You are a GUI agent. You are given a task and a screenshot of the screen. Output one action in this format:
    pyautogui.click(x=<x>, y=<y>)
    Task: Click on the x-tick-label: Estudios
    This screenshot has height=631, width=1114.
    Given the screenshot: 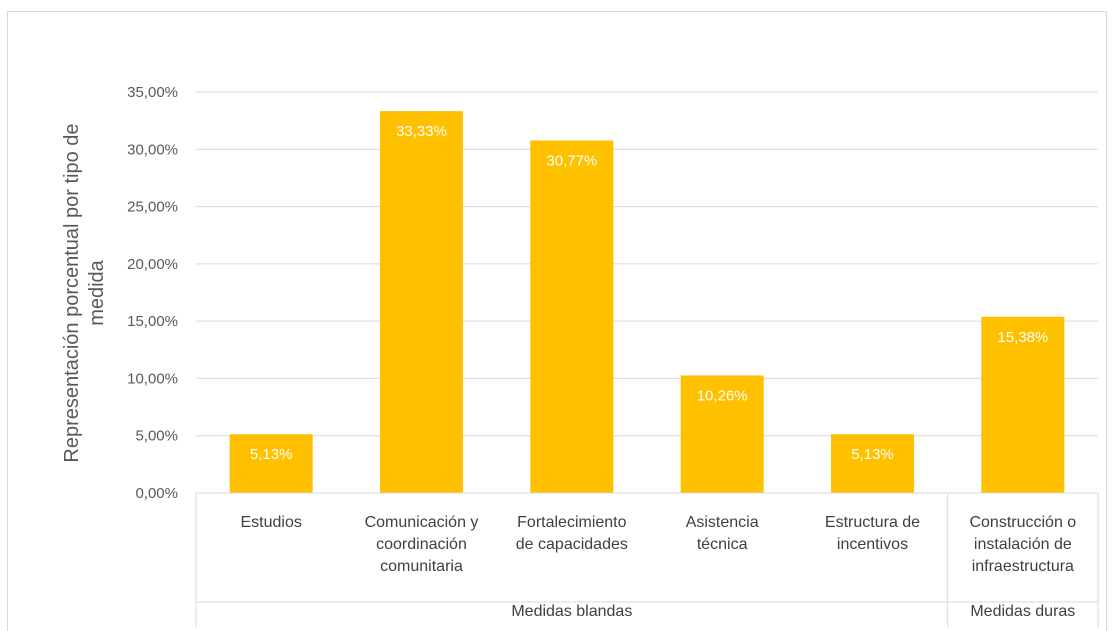 What is the action you would take?
    pyautogui.click(x=270, y=522)
    